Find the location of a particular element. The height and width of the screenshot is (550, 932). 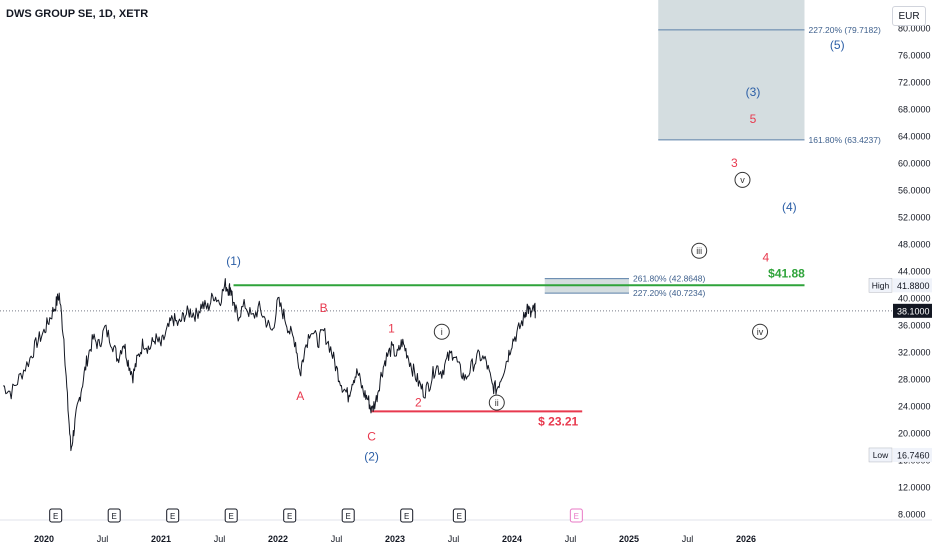

high-badge-box is located at coordinates (912, 285).